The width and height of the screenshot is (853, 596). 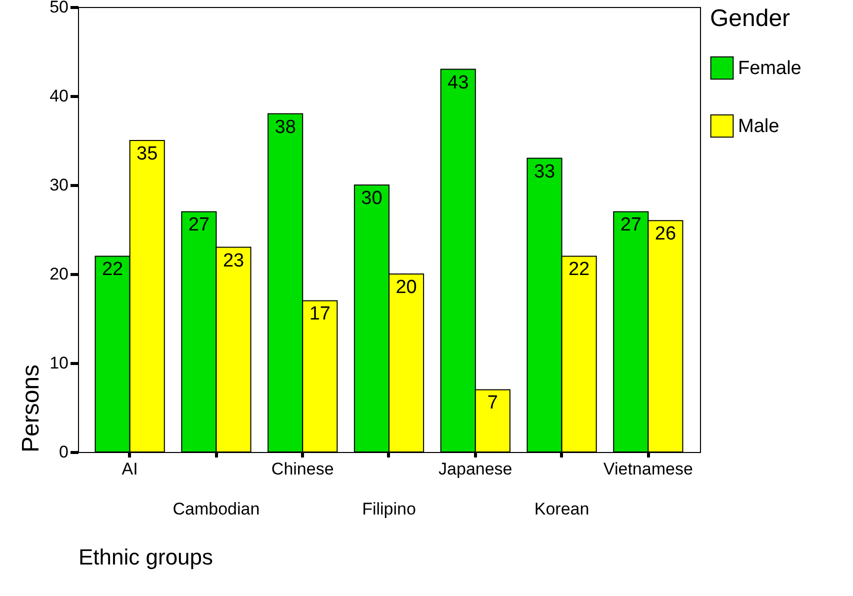 I want to click on data-label: 26, so click(x=665, y=234).